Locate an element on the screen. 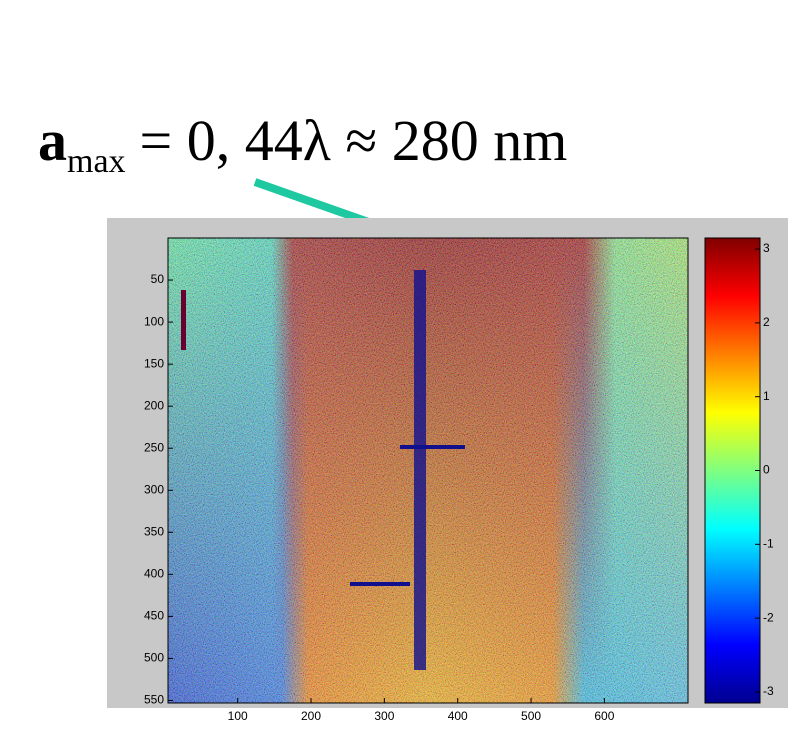  defect-edge is located at coordinates (183, 320).